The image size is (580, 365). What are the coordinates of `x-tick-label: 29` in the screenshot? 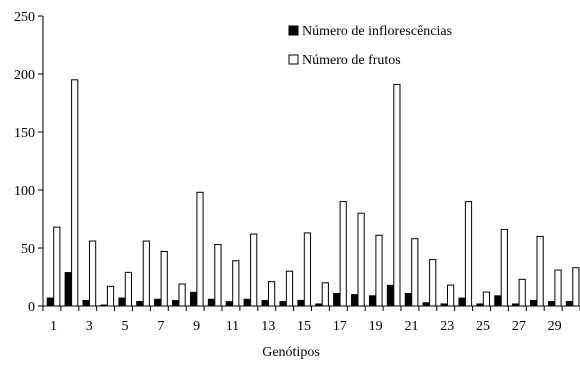 It's located at (555, 326).